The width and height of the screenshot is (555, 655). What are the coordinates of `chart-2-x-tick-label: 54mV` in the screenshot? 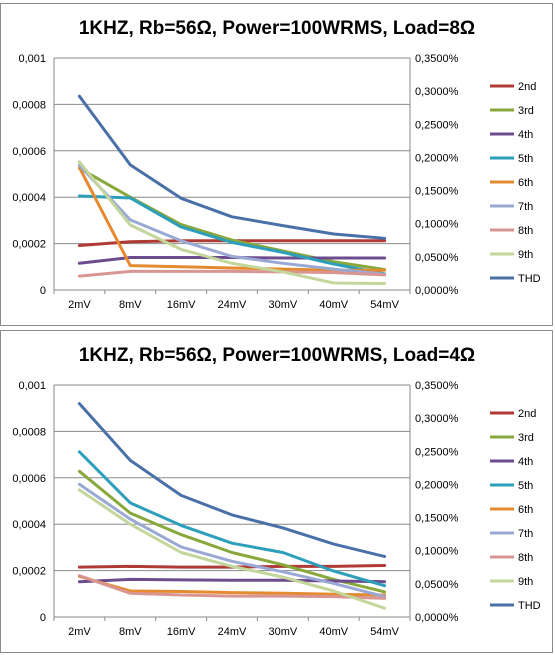 It's located at (384, 632).